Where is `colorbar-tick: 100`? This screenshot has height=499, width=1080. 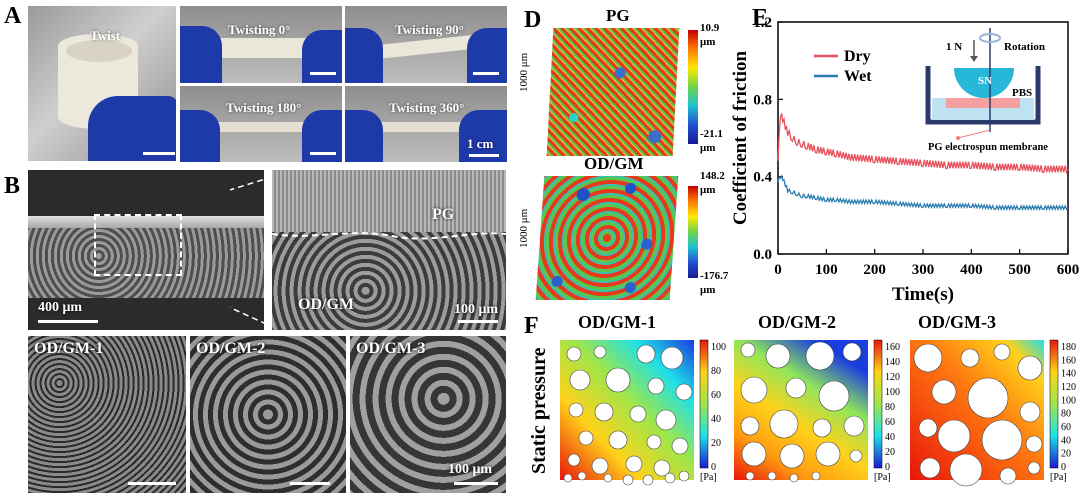 colorbar-tick: 100 is located at coordinates (718, 347).